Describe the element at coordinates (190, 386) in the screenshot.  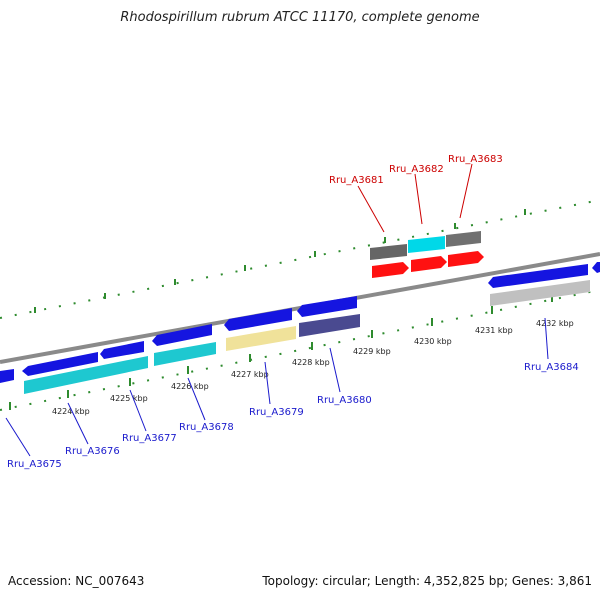
I see `tick-label: 4226 kbp` at that location.